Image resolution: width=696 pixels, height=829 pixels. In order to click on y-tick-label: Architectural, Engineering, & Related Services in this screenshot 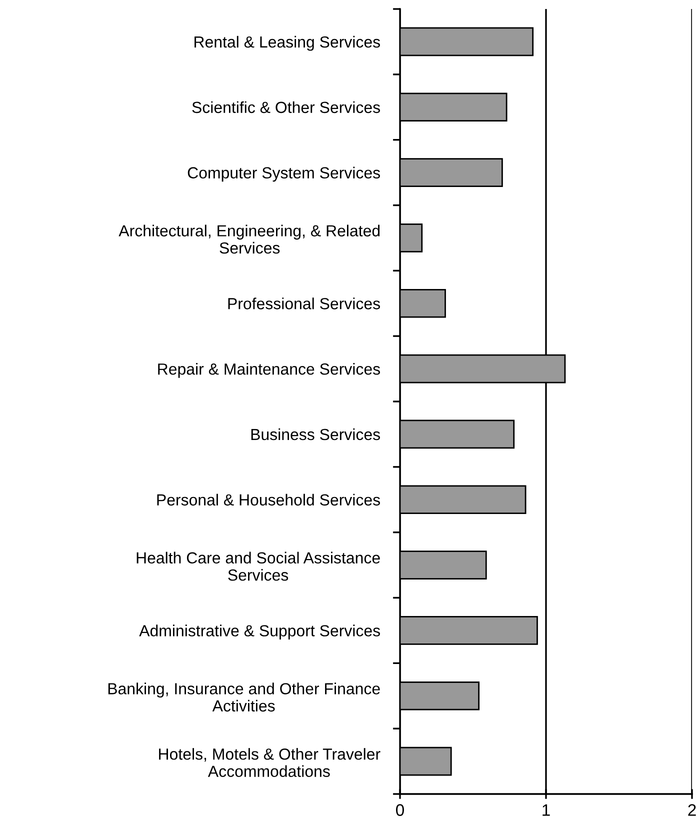, I will do `click(249, 239)`.